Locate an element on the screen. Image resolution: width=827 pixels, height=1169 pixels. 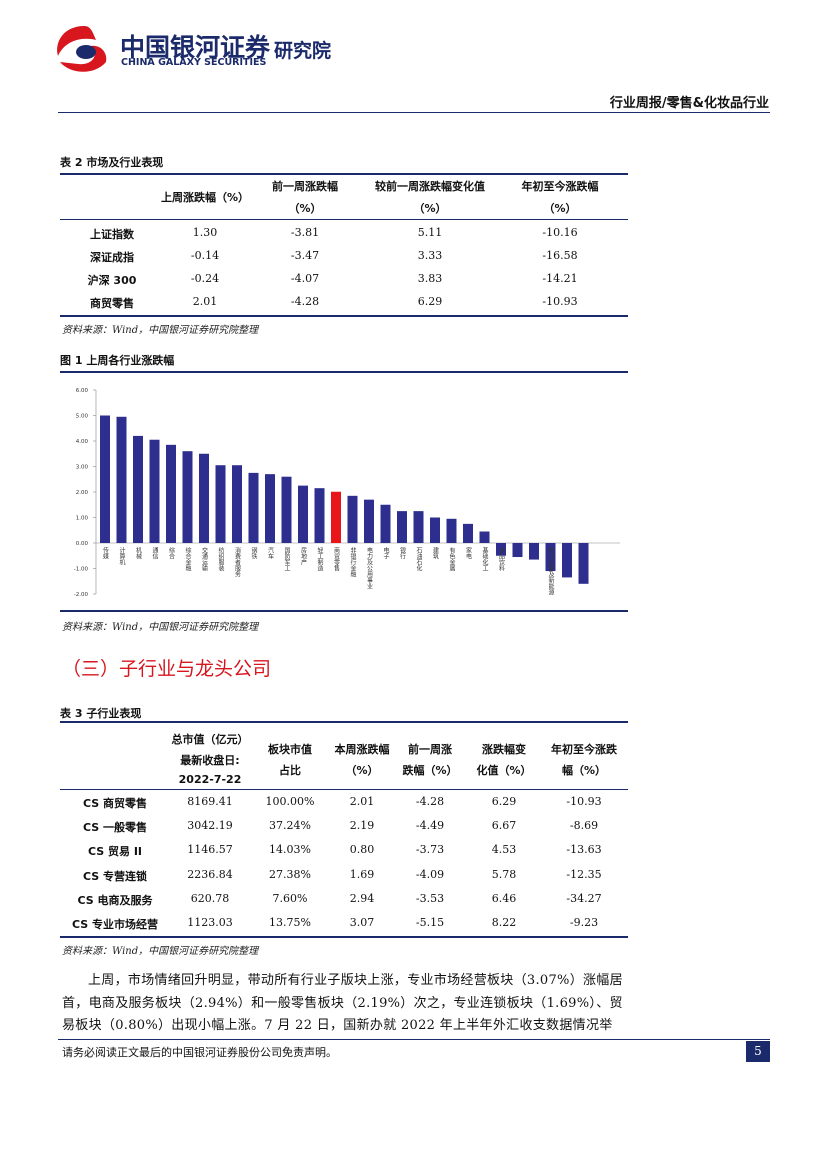
y-tick-label: 0.00 is located at coordinates (82, 544).